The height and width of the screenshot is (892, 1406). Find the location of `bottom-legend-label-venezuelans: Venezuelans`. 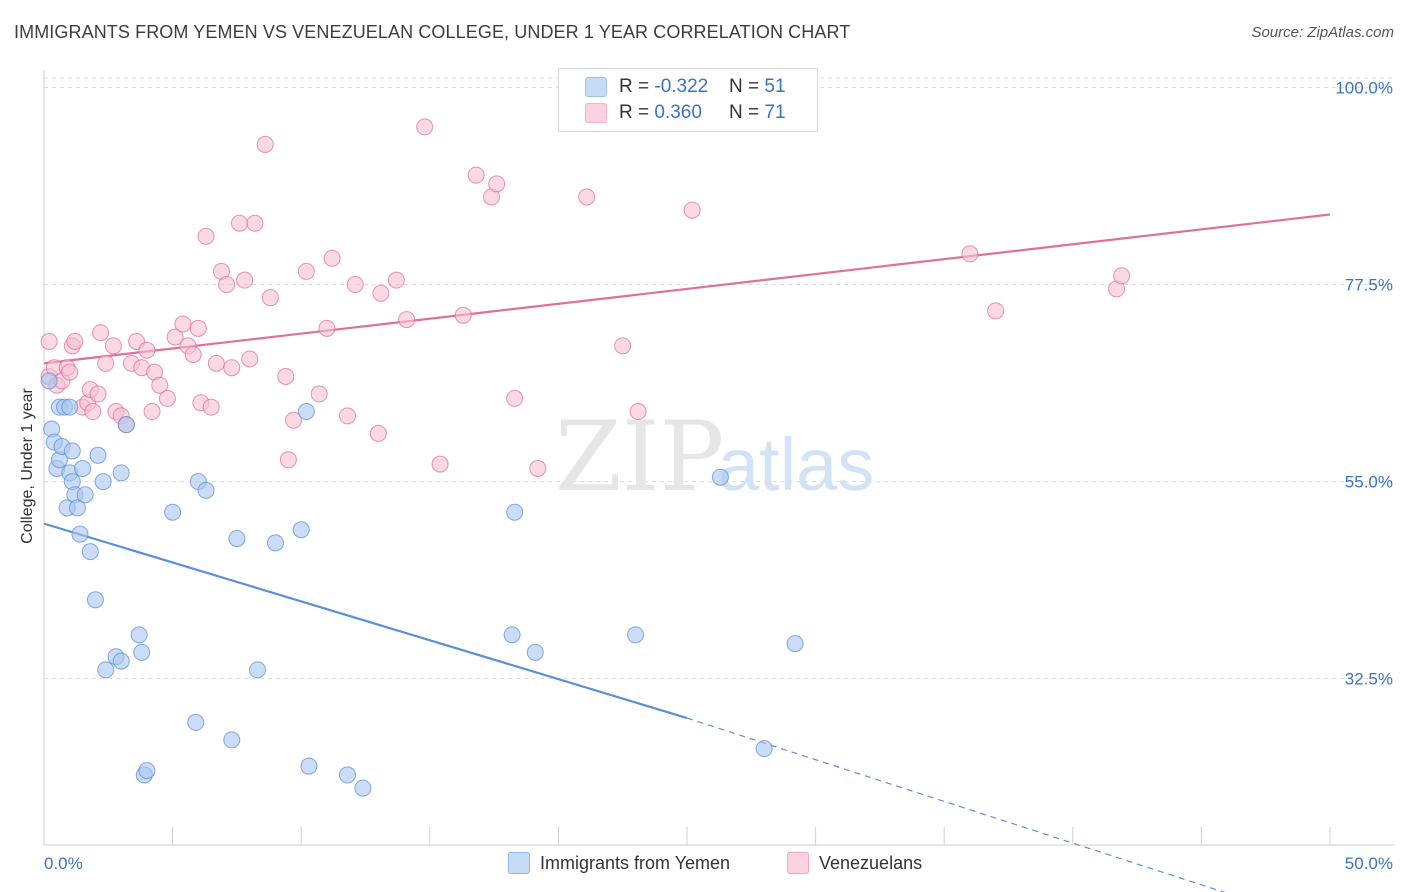

bottom-legend-label-venezuelans: Venezuelans is located at coordinates (871, 862).